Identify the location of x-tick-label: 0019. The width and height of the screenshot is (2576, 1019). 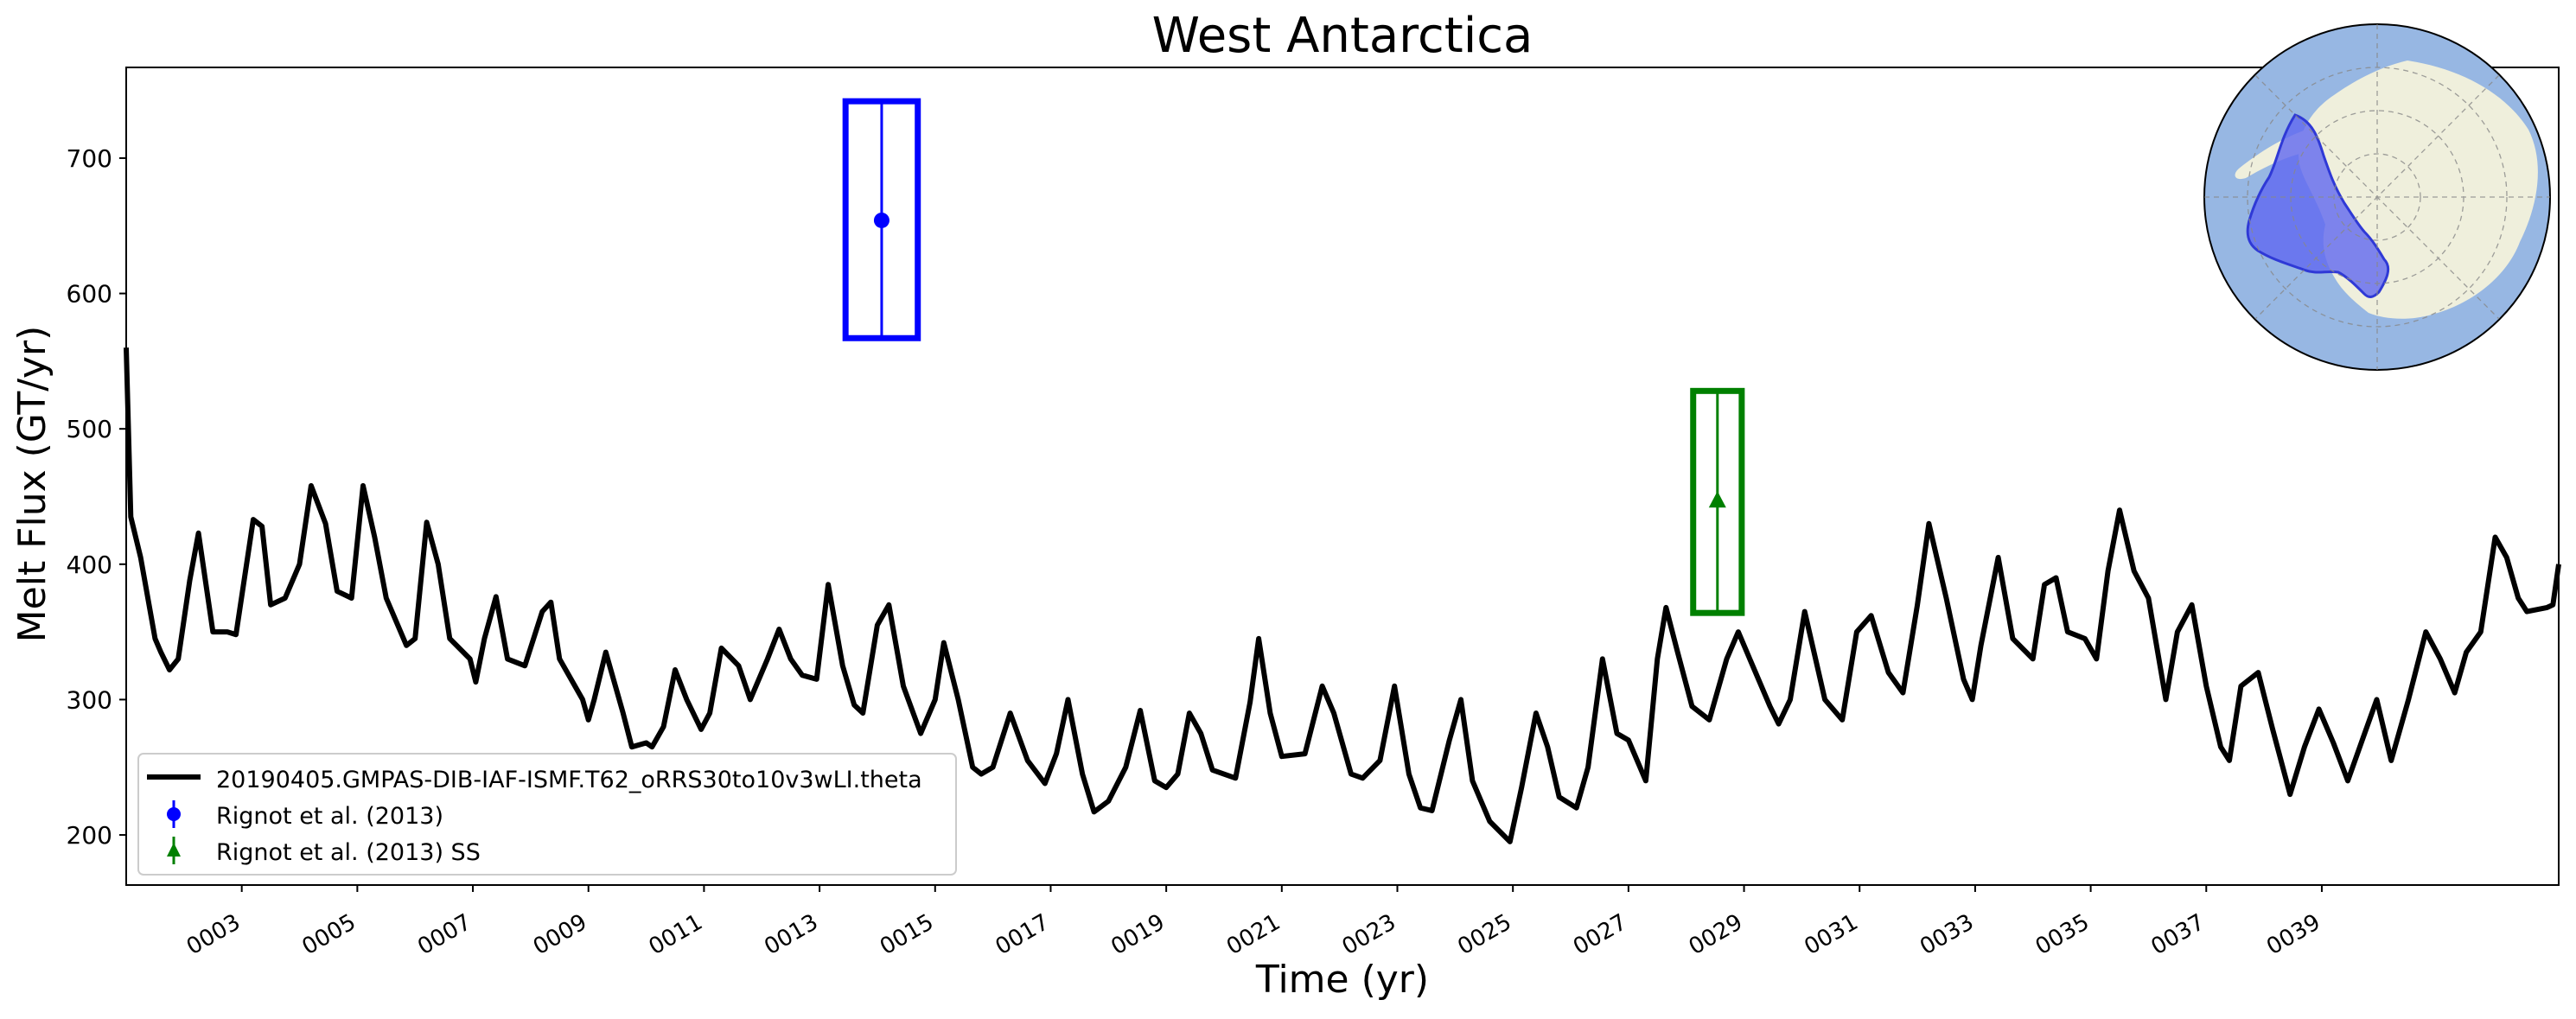
(1137, 934).